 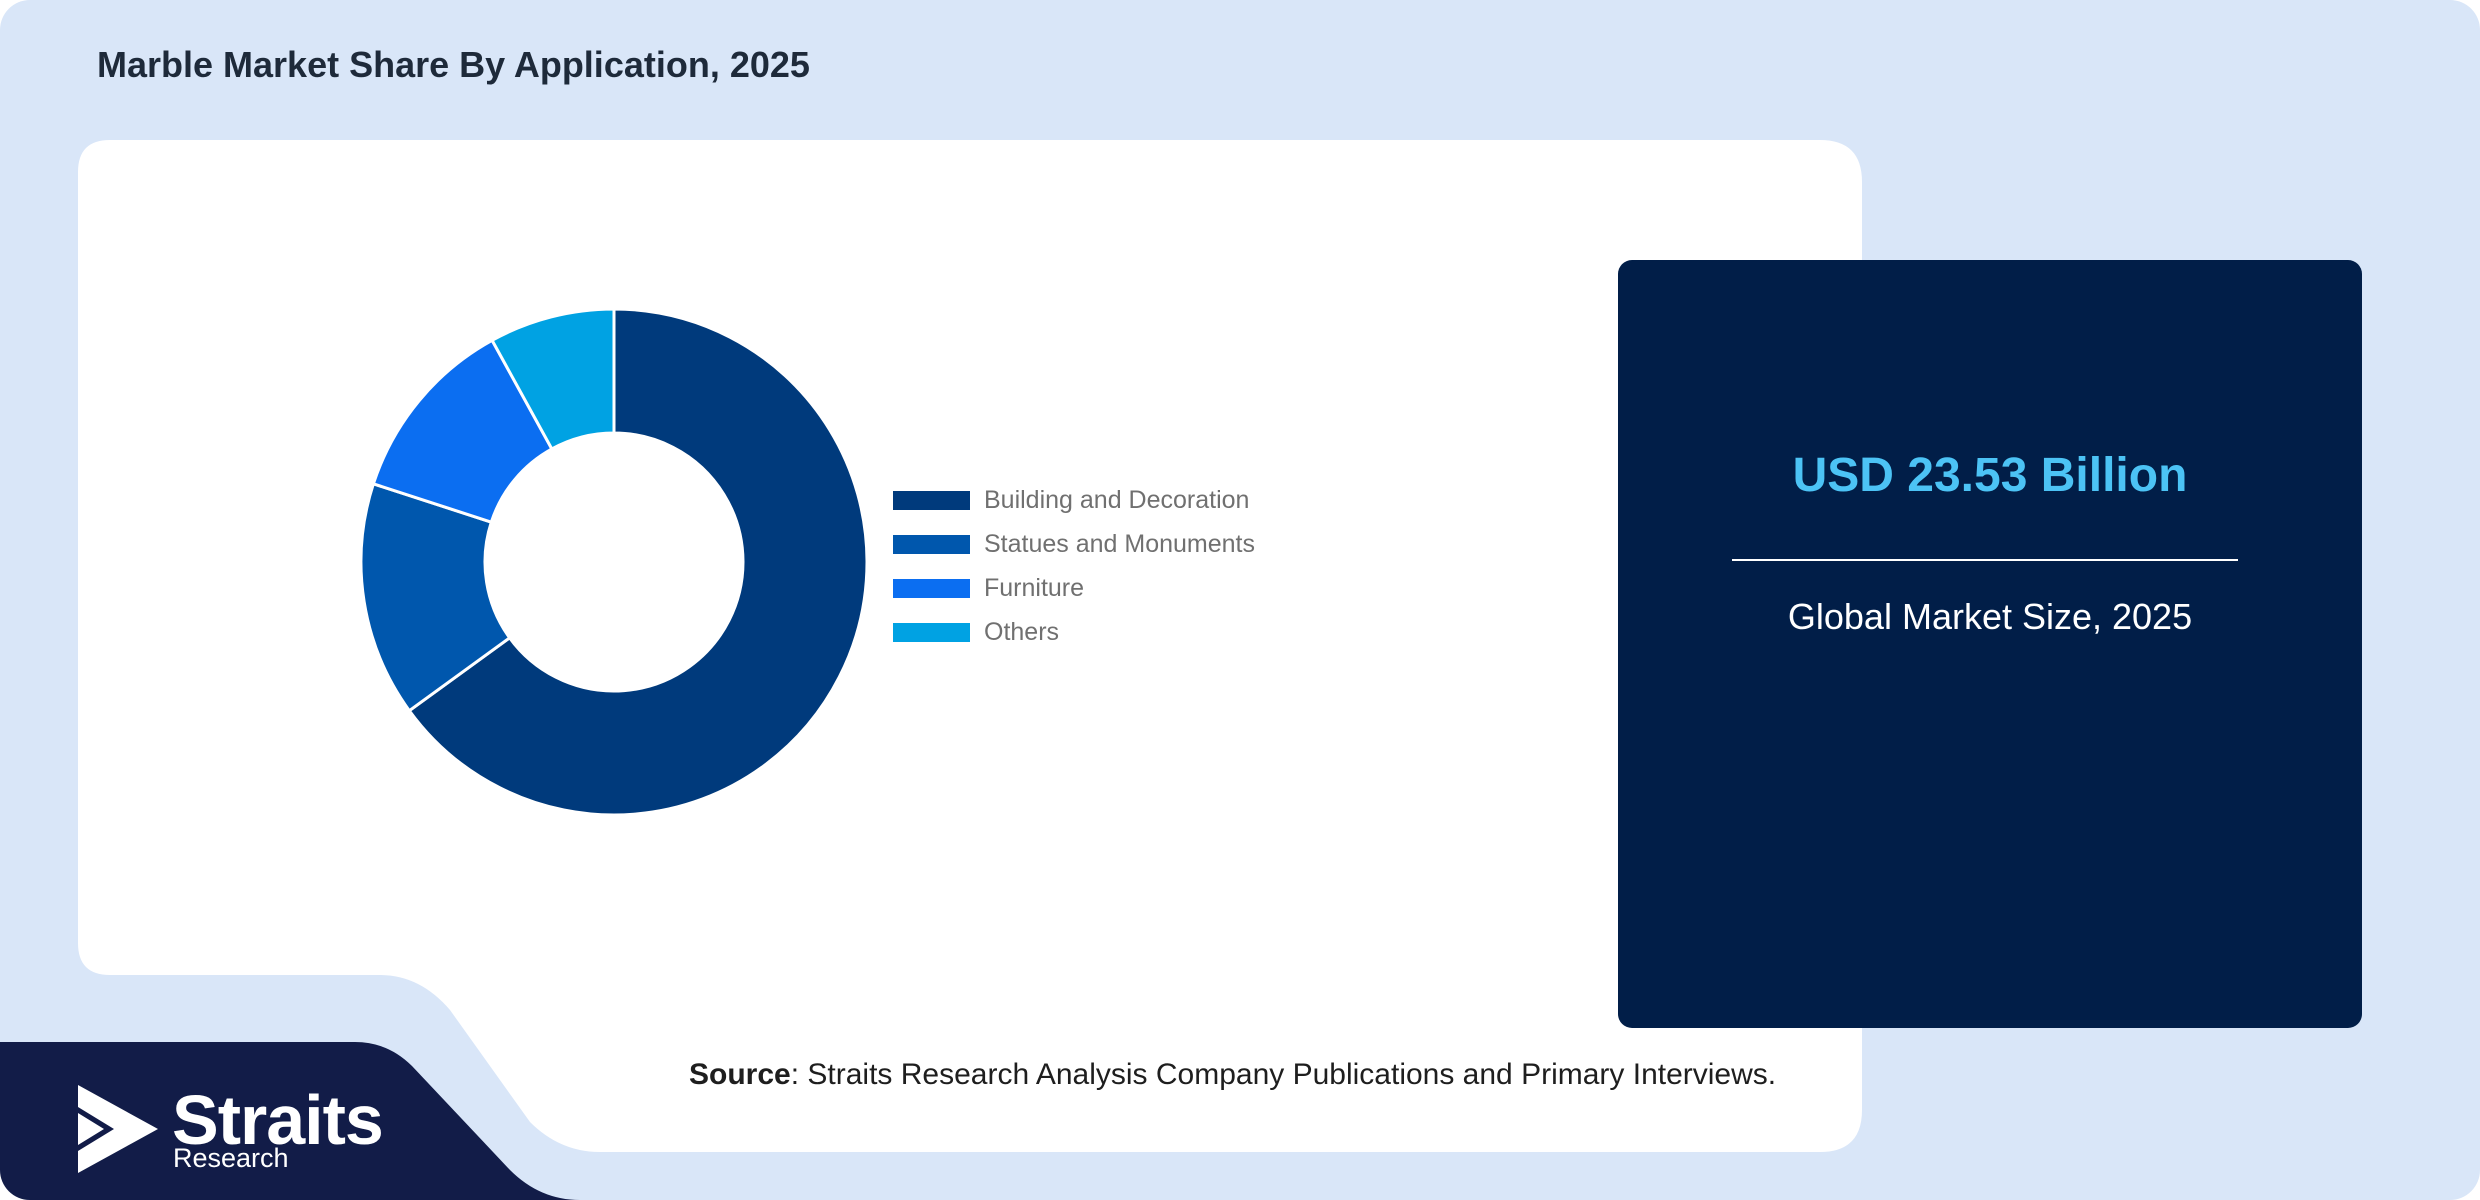 I want to click on donut-chart, so click(x=614, y=562).